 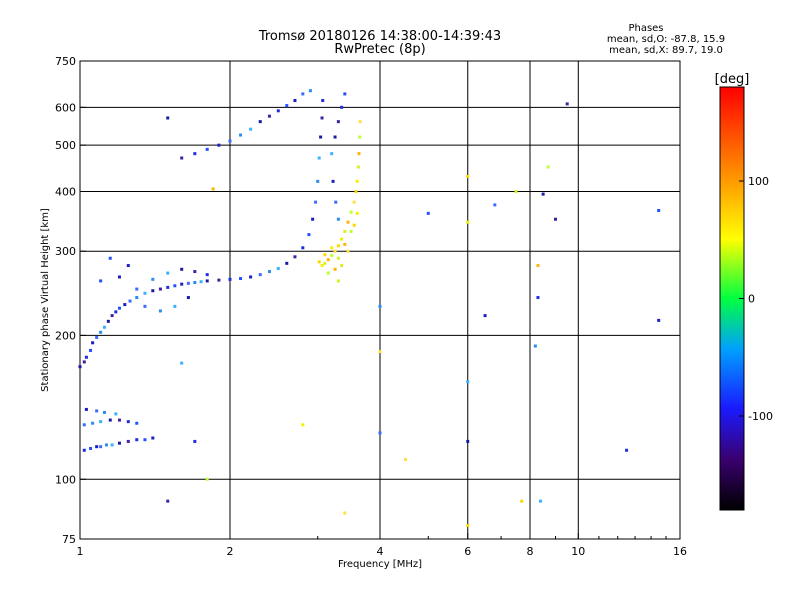 I want to click on x-tick-label: 16, so click(x=680, y=551).